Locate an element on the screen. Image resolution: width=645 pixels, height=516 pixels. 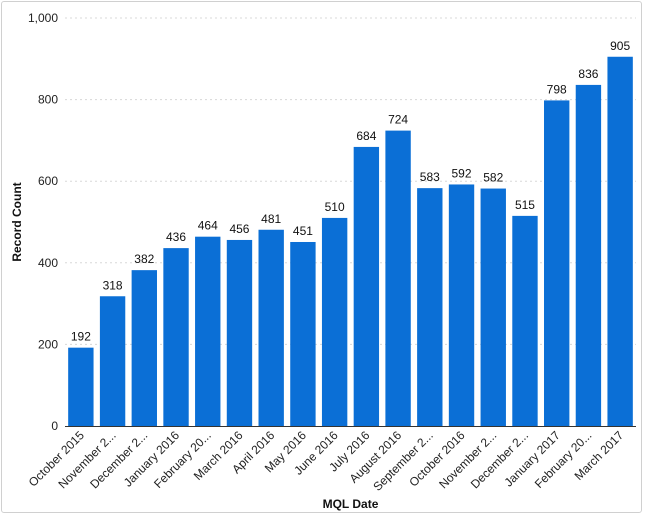
y-tick-label: 1,000 is located at coordinates (43, 18).